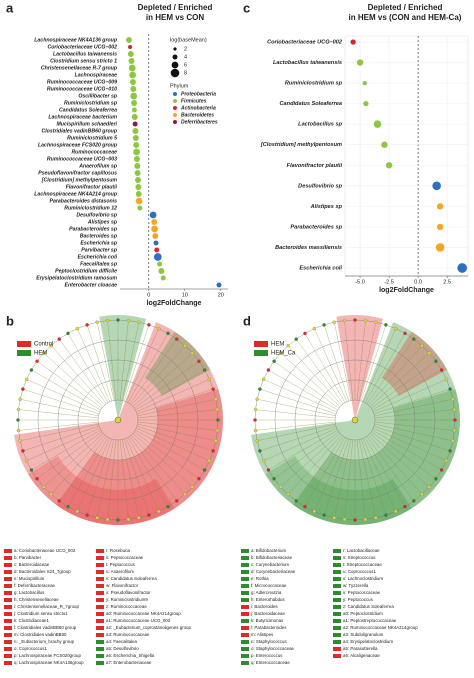 This screenshot has width=474, height=678. What do you see at coordinates (45, 627) in the screenshot?
I see `taxon-label: l: Clostridiales vadinBB60 group` at bounding box center [45, 627].